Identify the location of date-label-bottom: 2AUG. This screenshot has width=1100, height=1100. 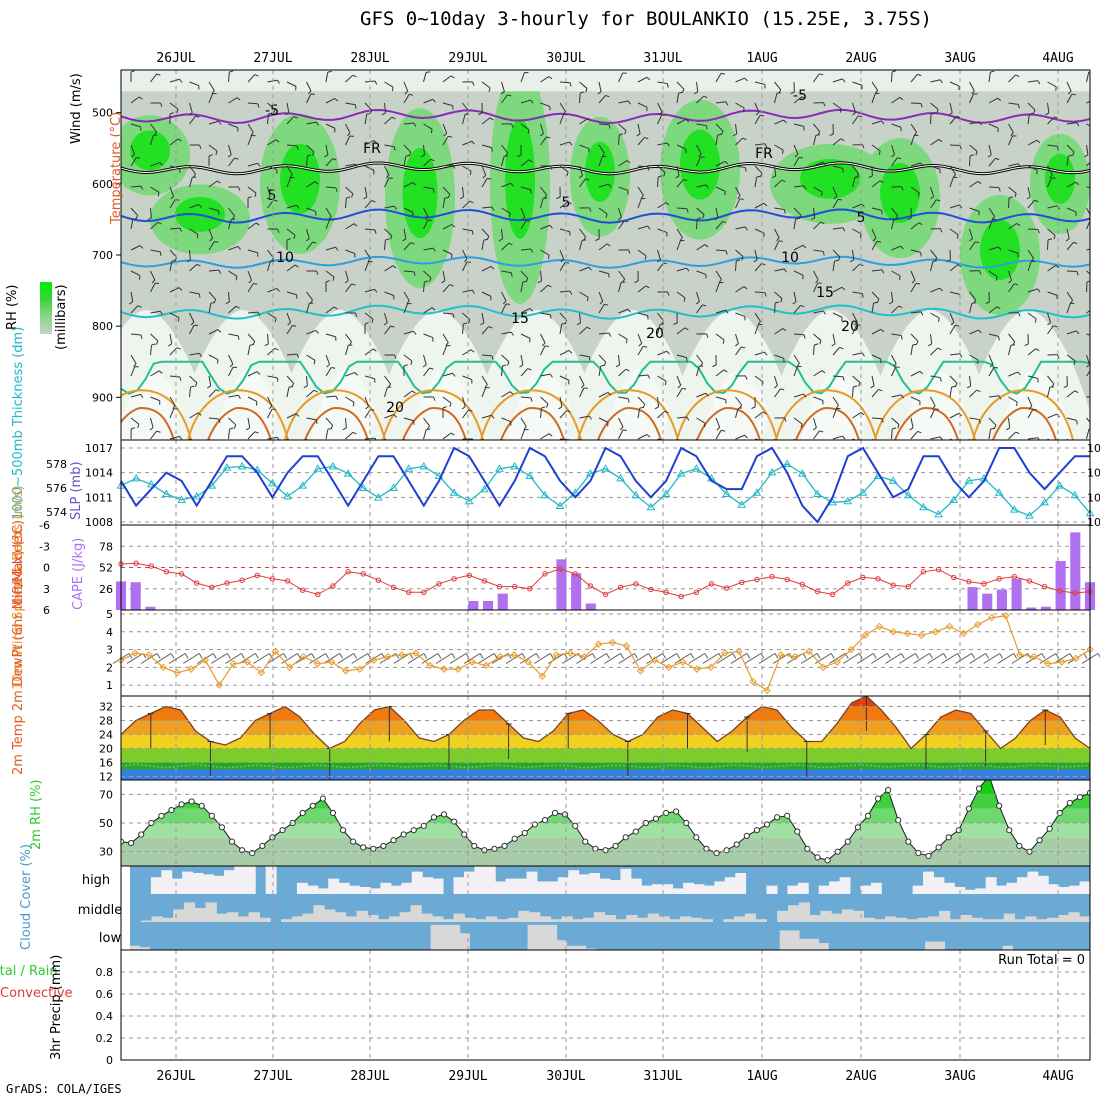
(860, 1076).